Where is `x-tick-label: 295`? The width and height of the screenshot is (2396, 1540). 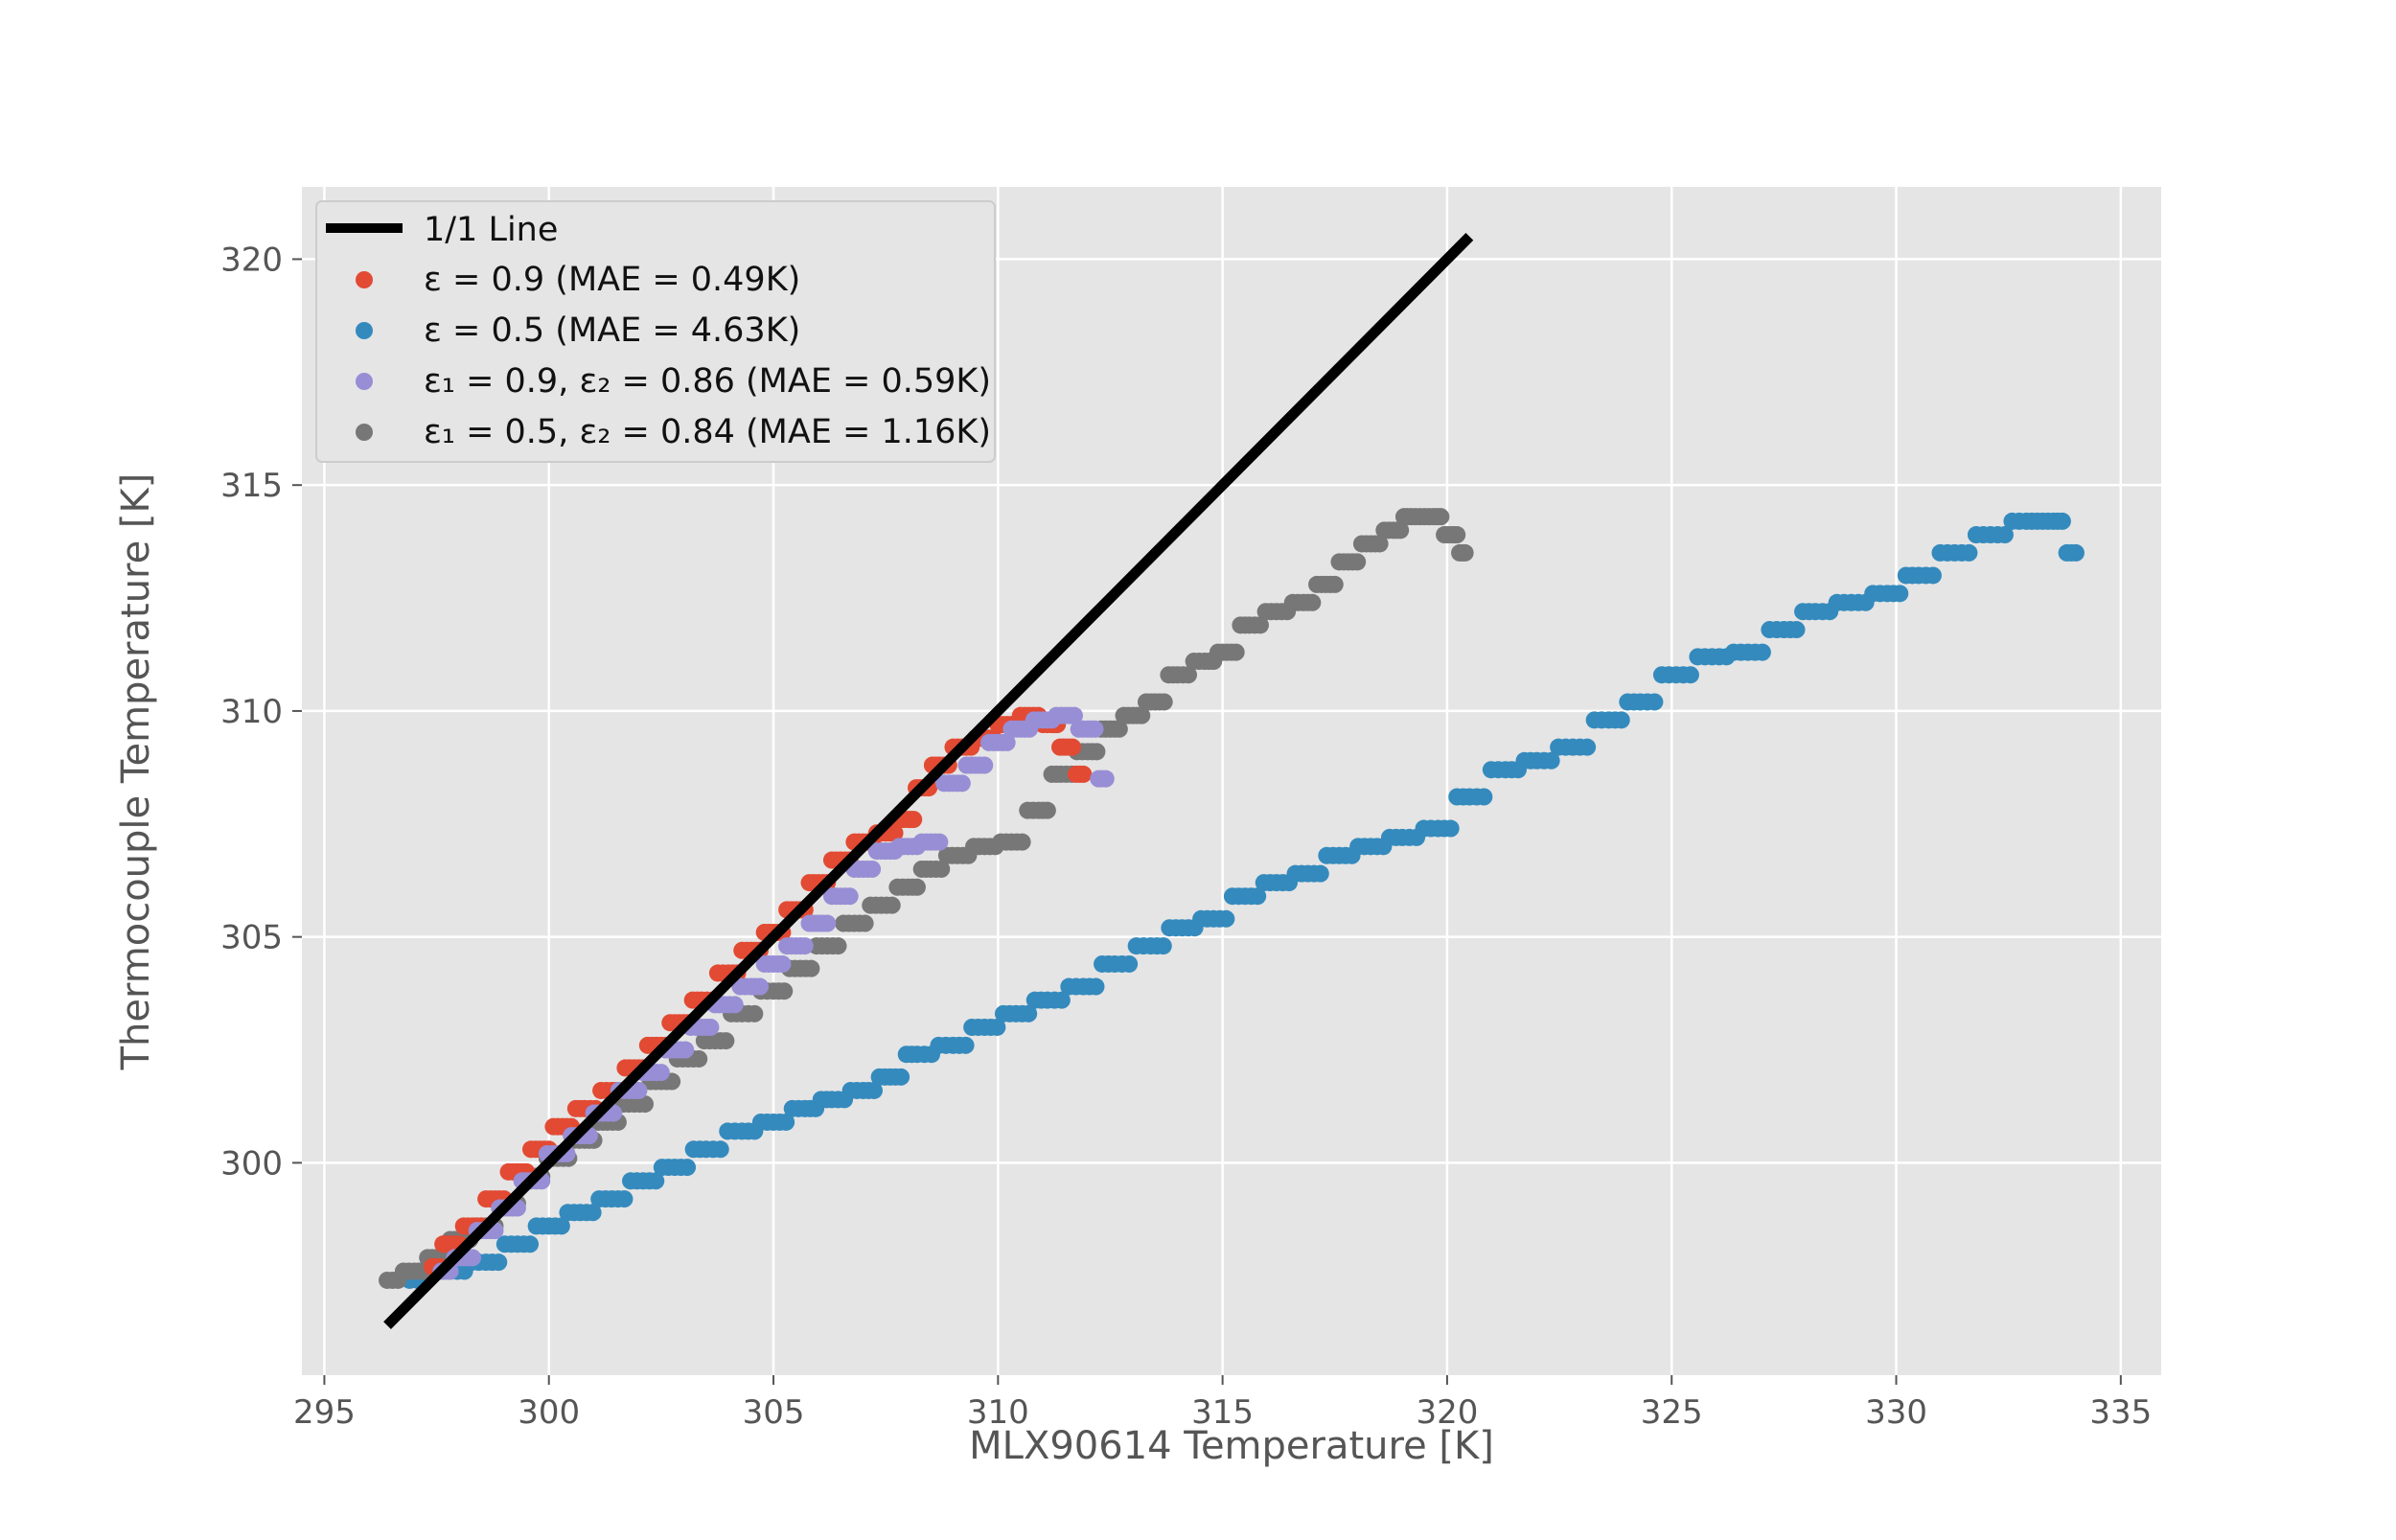
x-tick-label: 295 is located at coordinates (325, 1412).